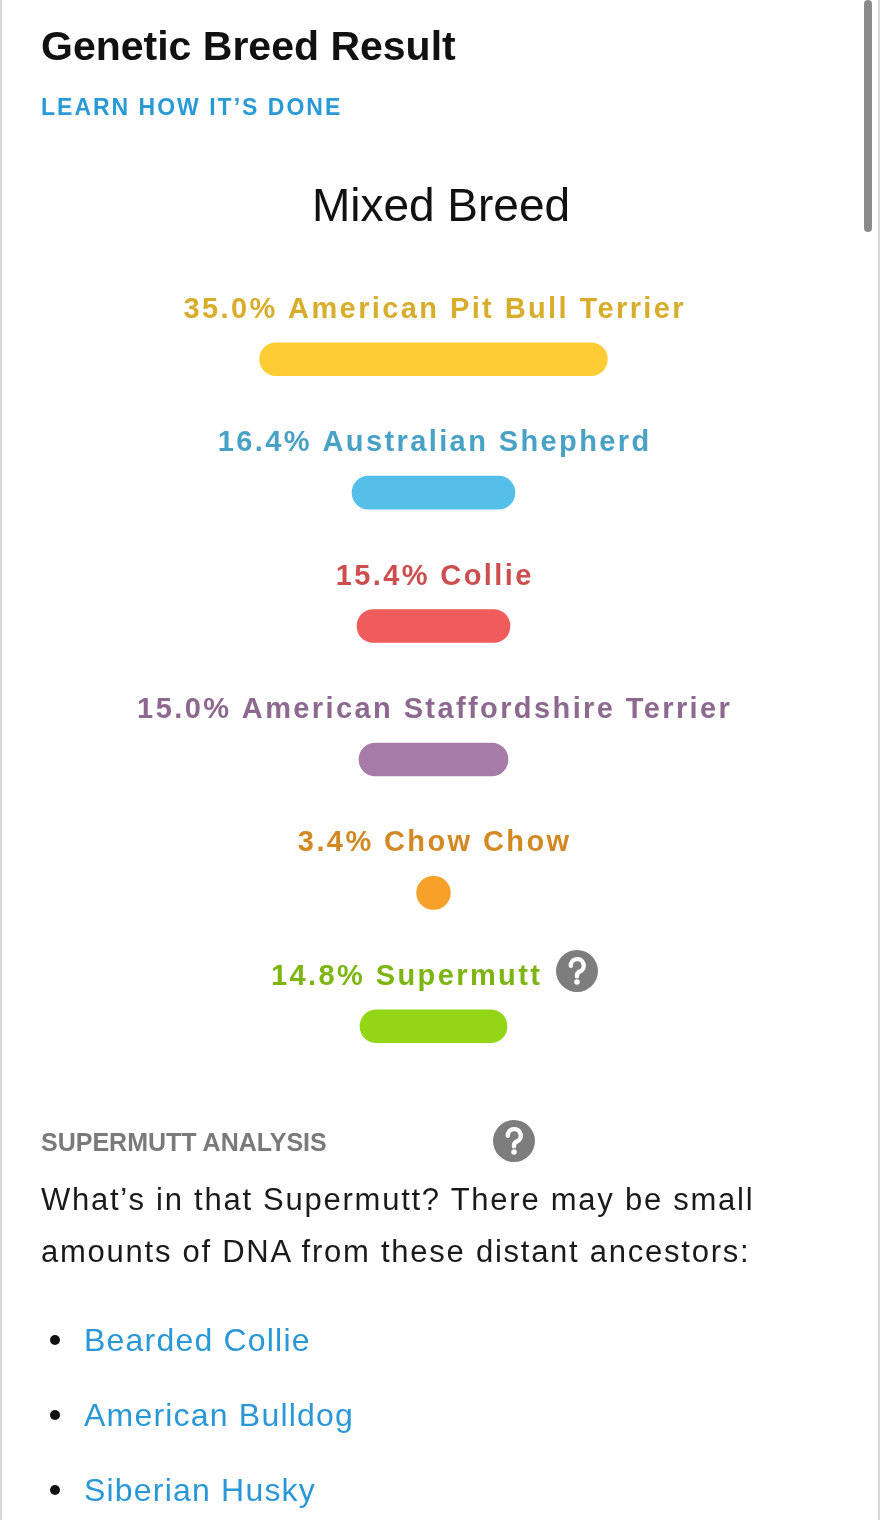 The height and width of the screenshot is (1520, 880). Describe the element at coordinates (264, 441) in the screenshot. I see `data-label: 16.4%` at that location.